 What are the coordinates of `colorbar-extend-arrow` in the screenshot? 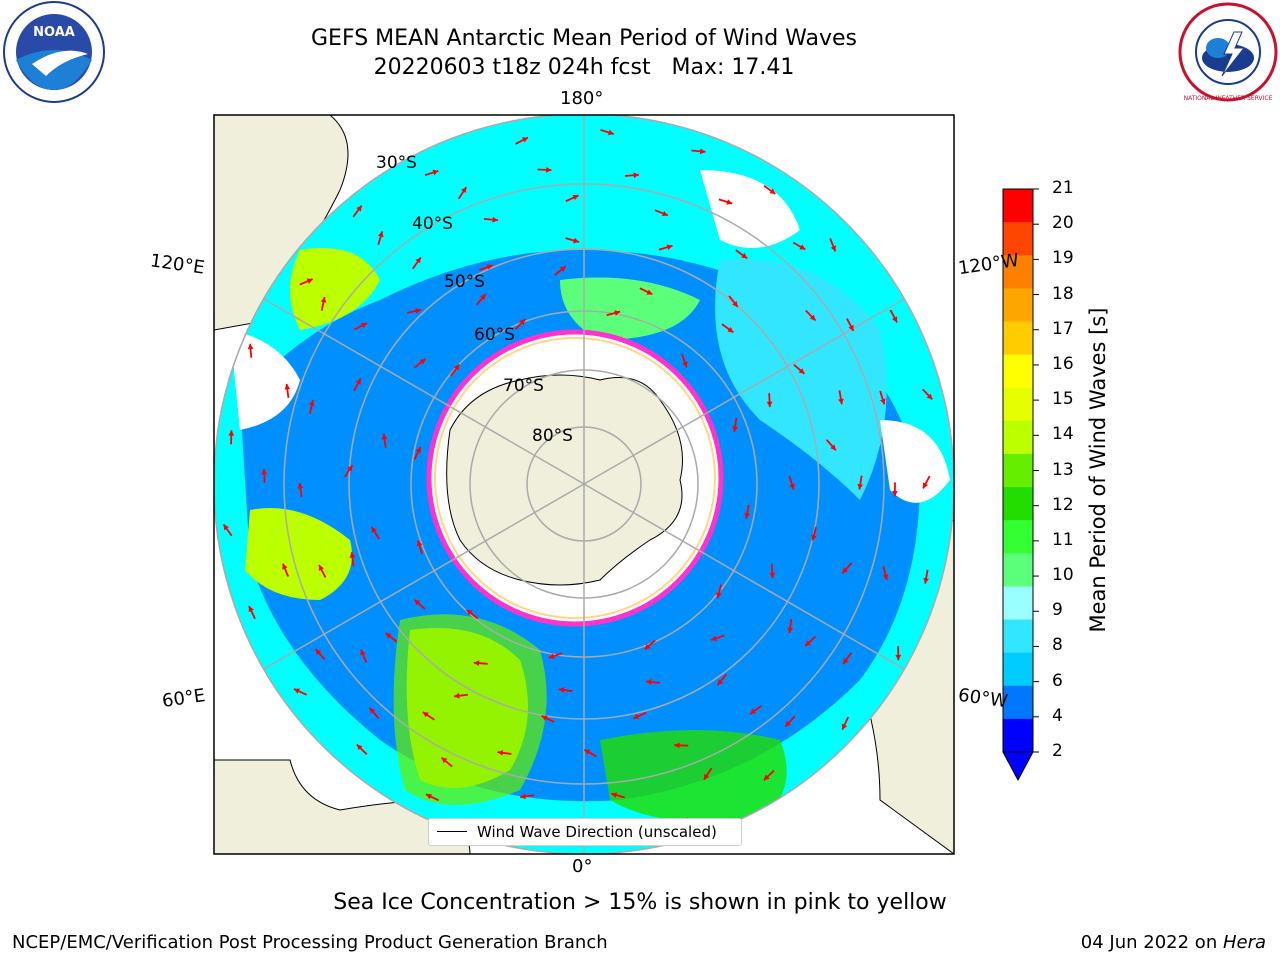 It's located at (1018, 766).